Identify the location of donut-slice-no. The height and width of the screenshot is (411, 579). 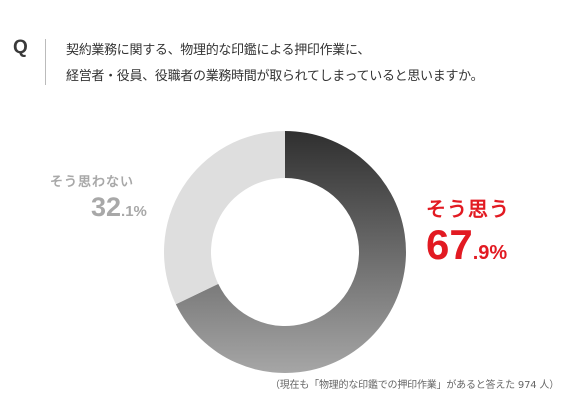
(224, 218).